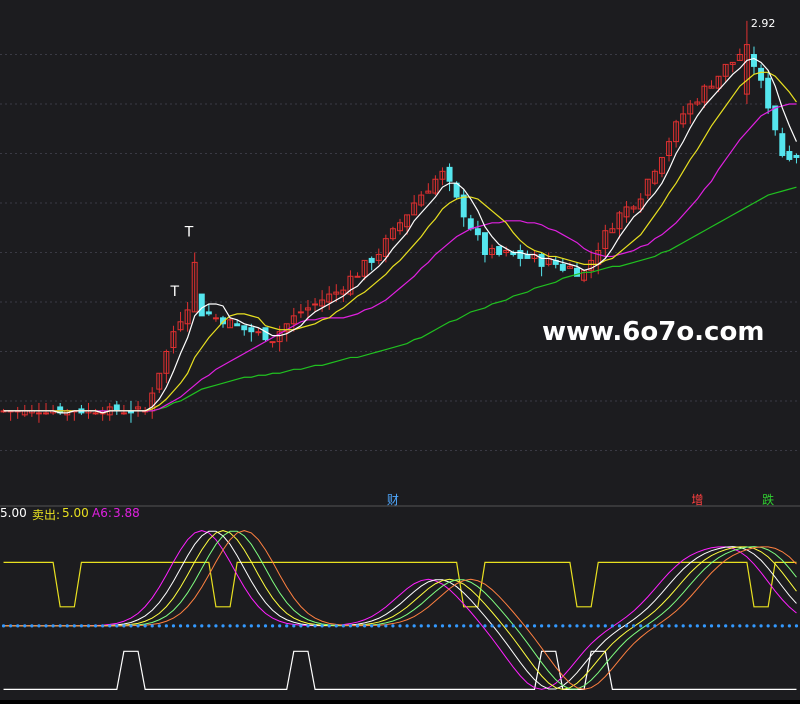 This screenshot has height=704, width=800. I want to click on indicator-left-value: 5.00, so click(13, 513).